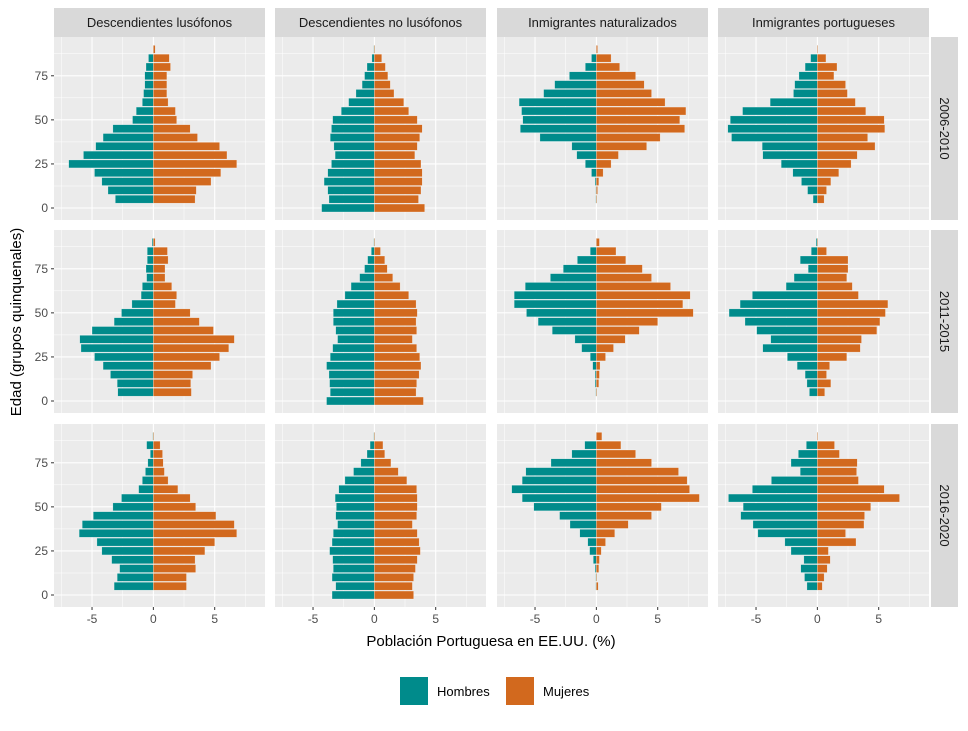 The height and width of the screenshot is (731, 968). Describe the element at coordinates (490, 641) in the screenshot. I see `x-axis-title: Población Portuguesa en EE.UU. (%)` at that location.